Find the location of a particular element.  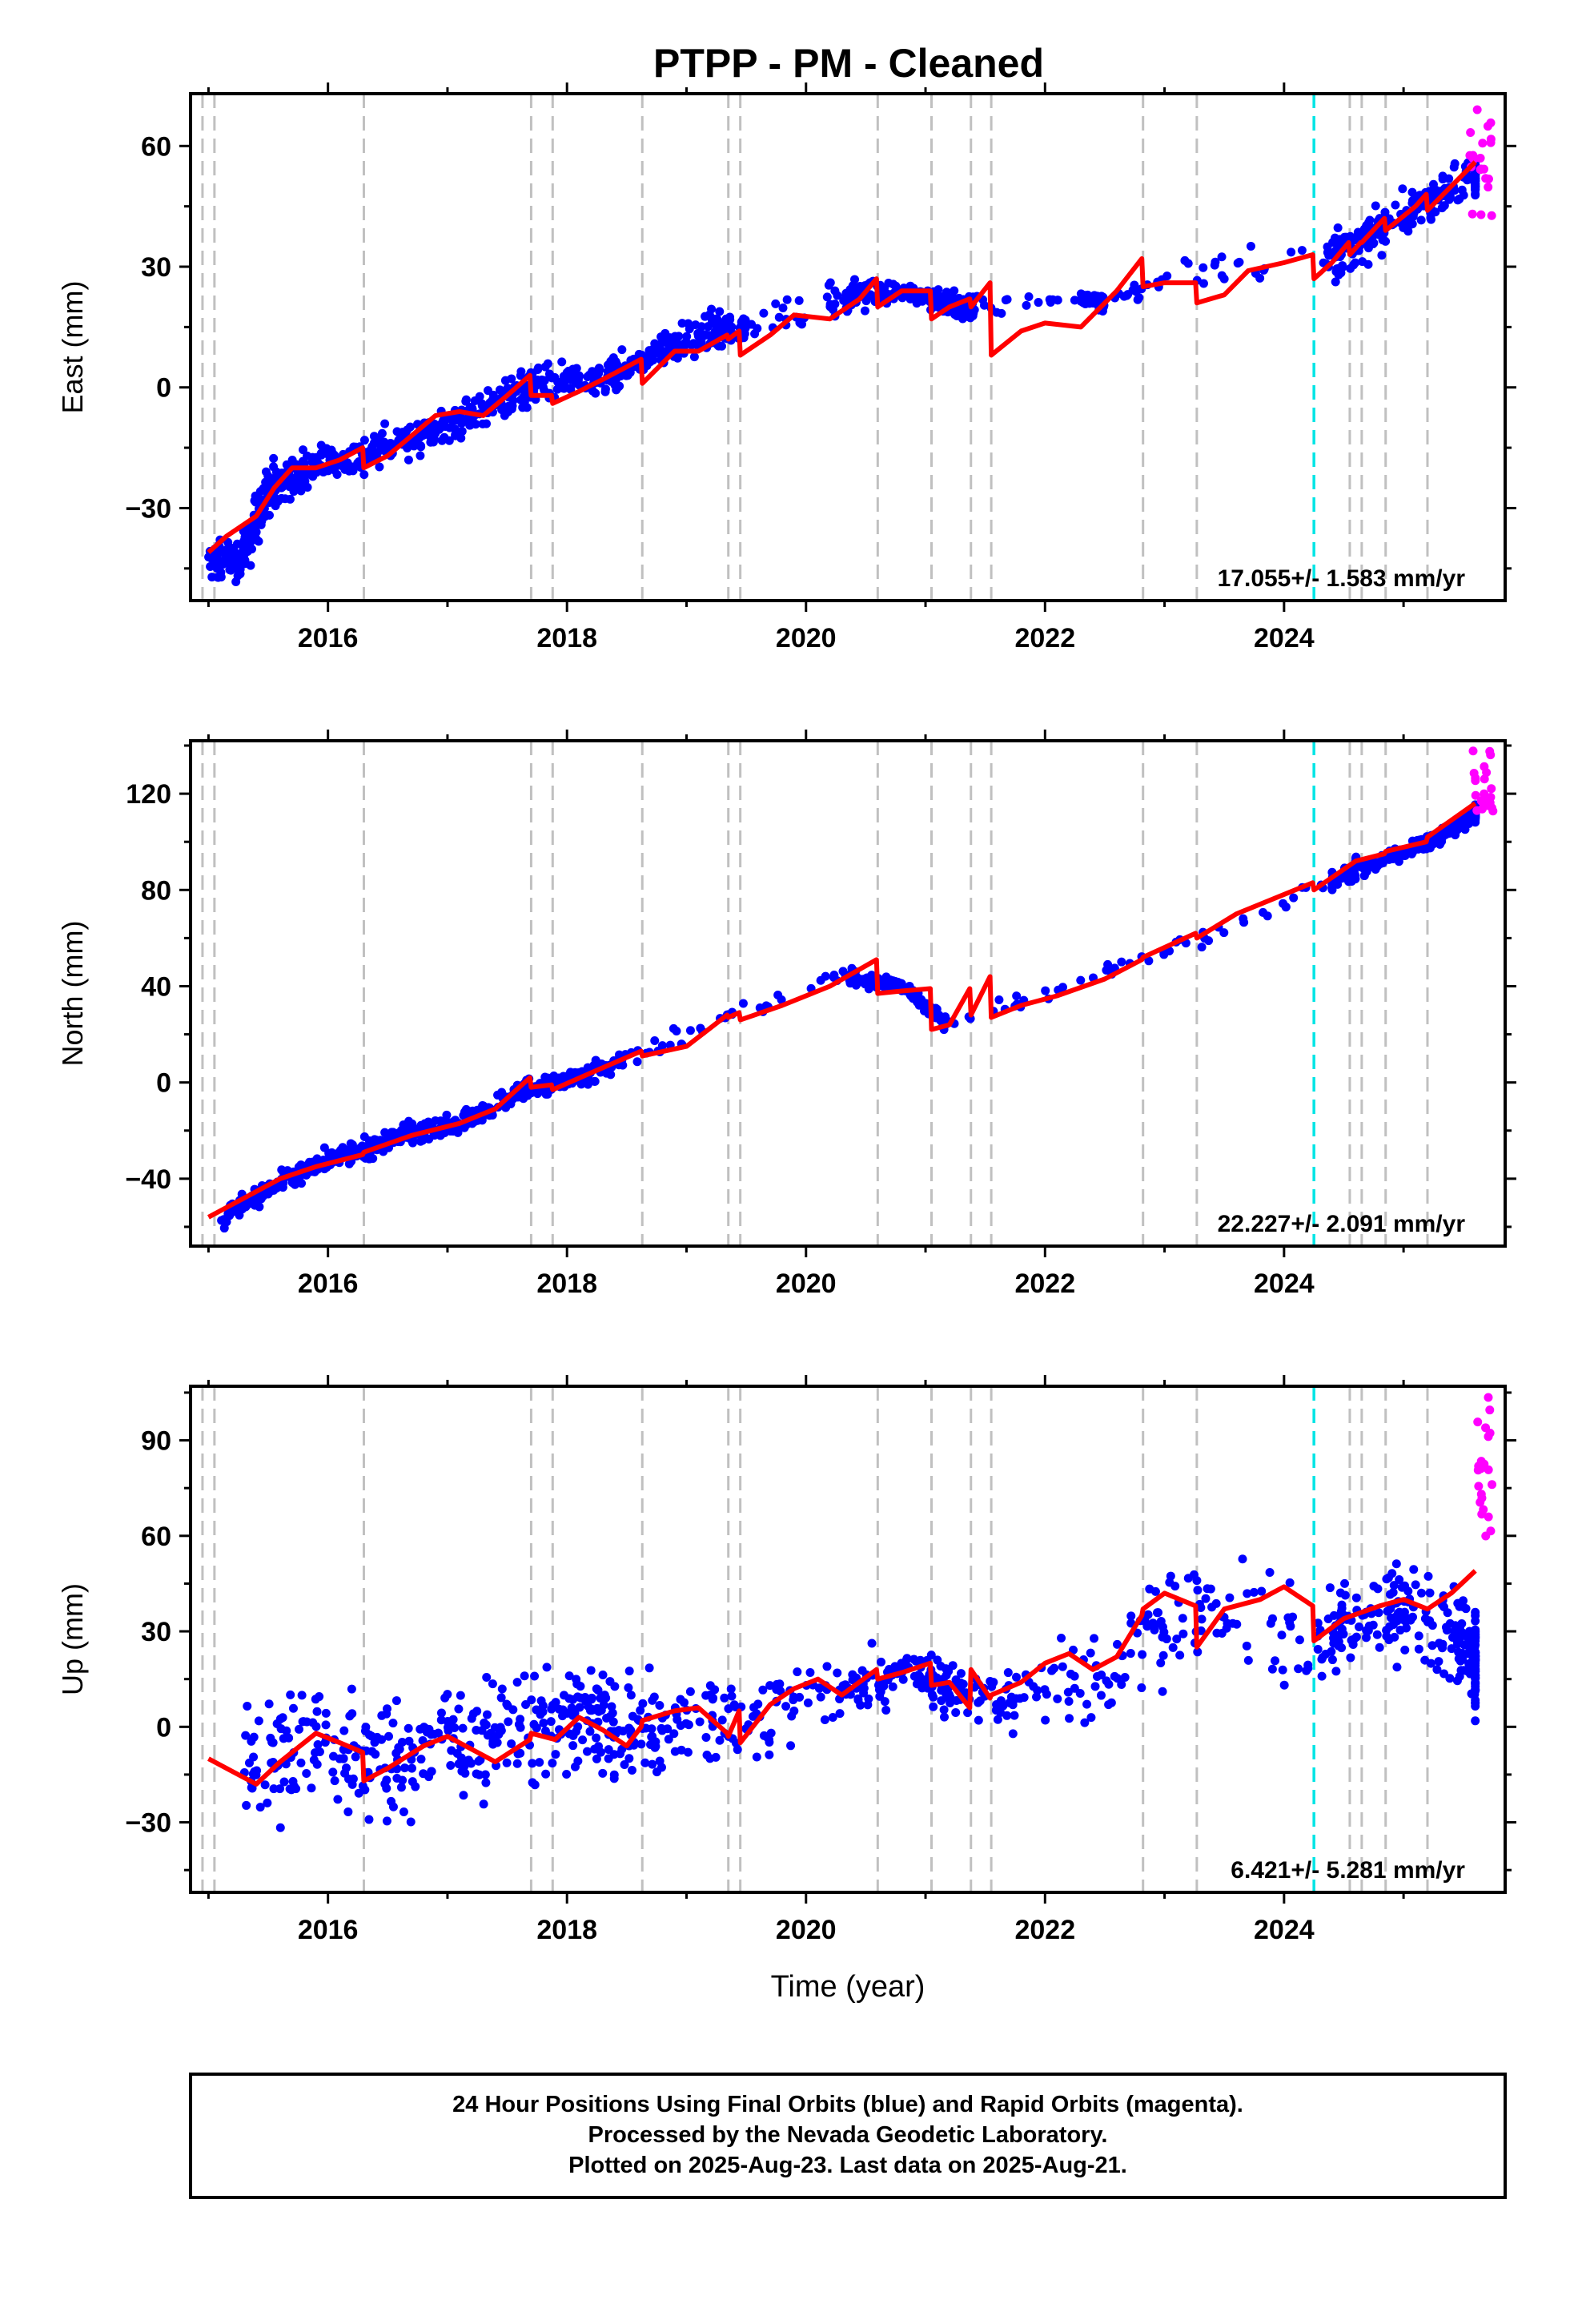

up-x-tick-label: 2020 is located at coordinates (806, 1930).